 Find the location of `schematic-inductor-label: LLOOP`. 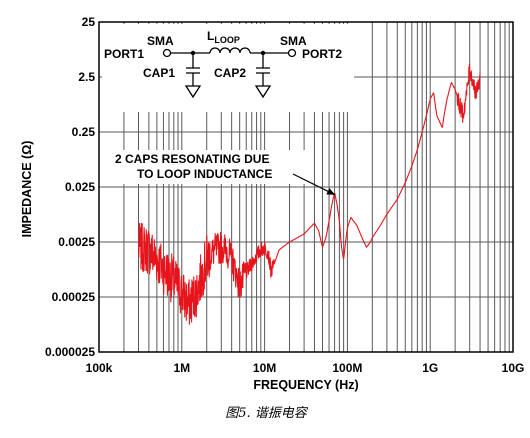

schematic-inductor-label: LLOOP is located at coordinates (223, 37).